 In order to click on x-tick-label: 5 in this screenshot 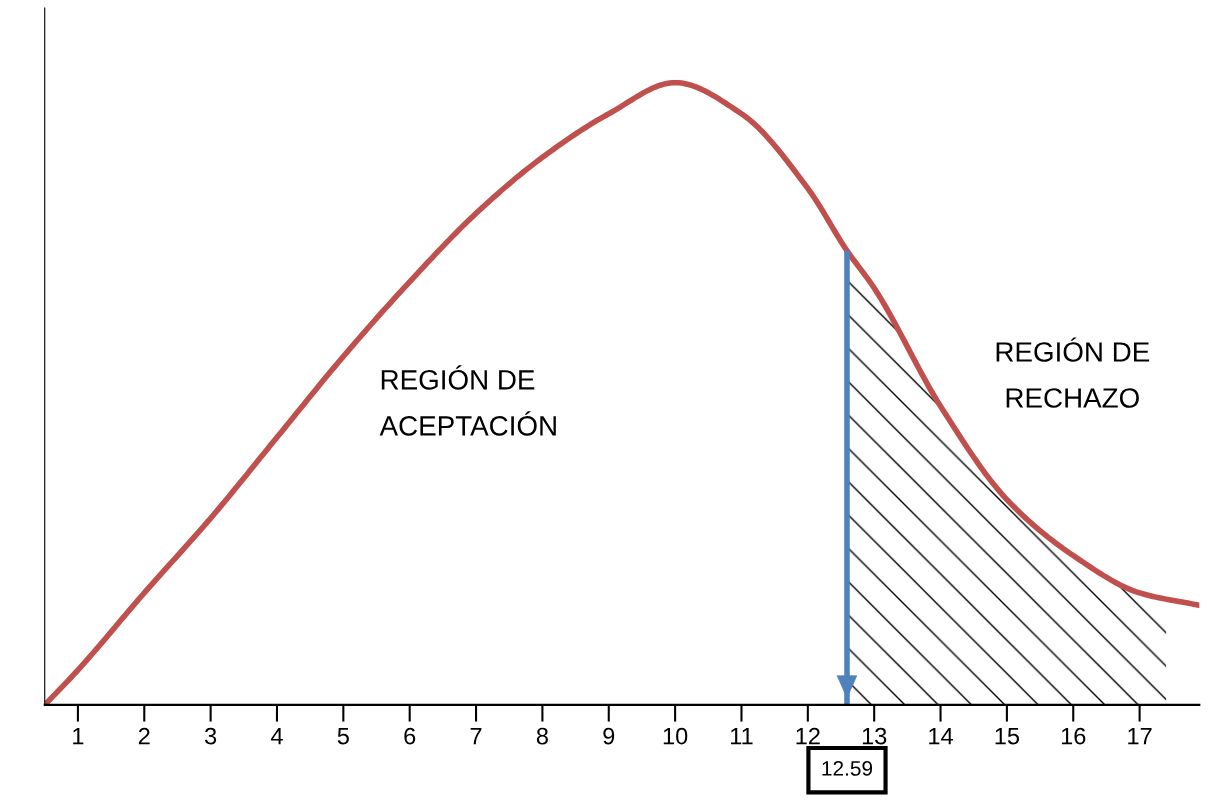, I will do `click(343, 736)`.